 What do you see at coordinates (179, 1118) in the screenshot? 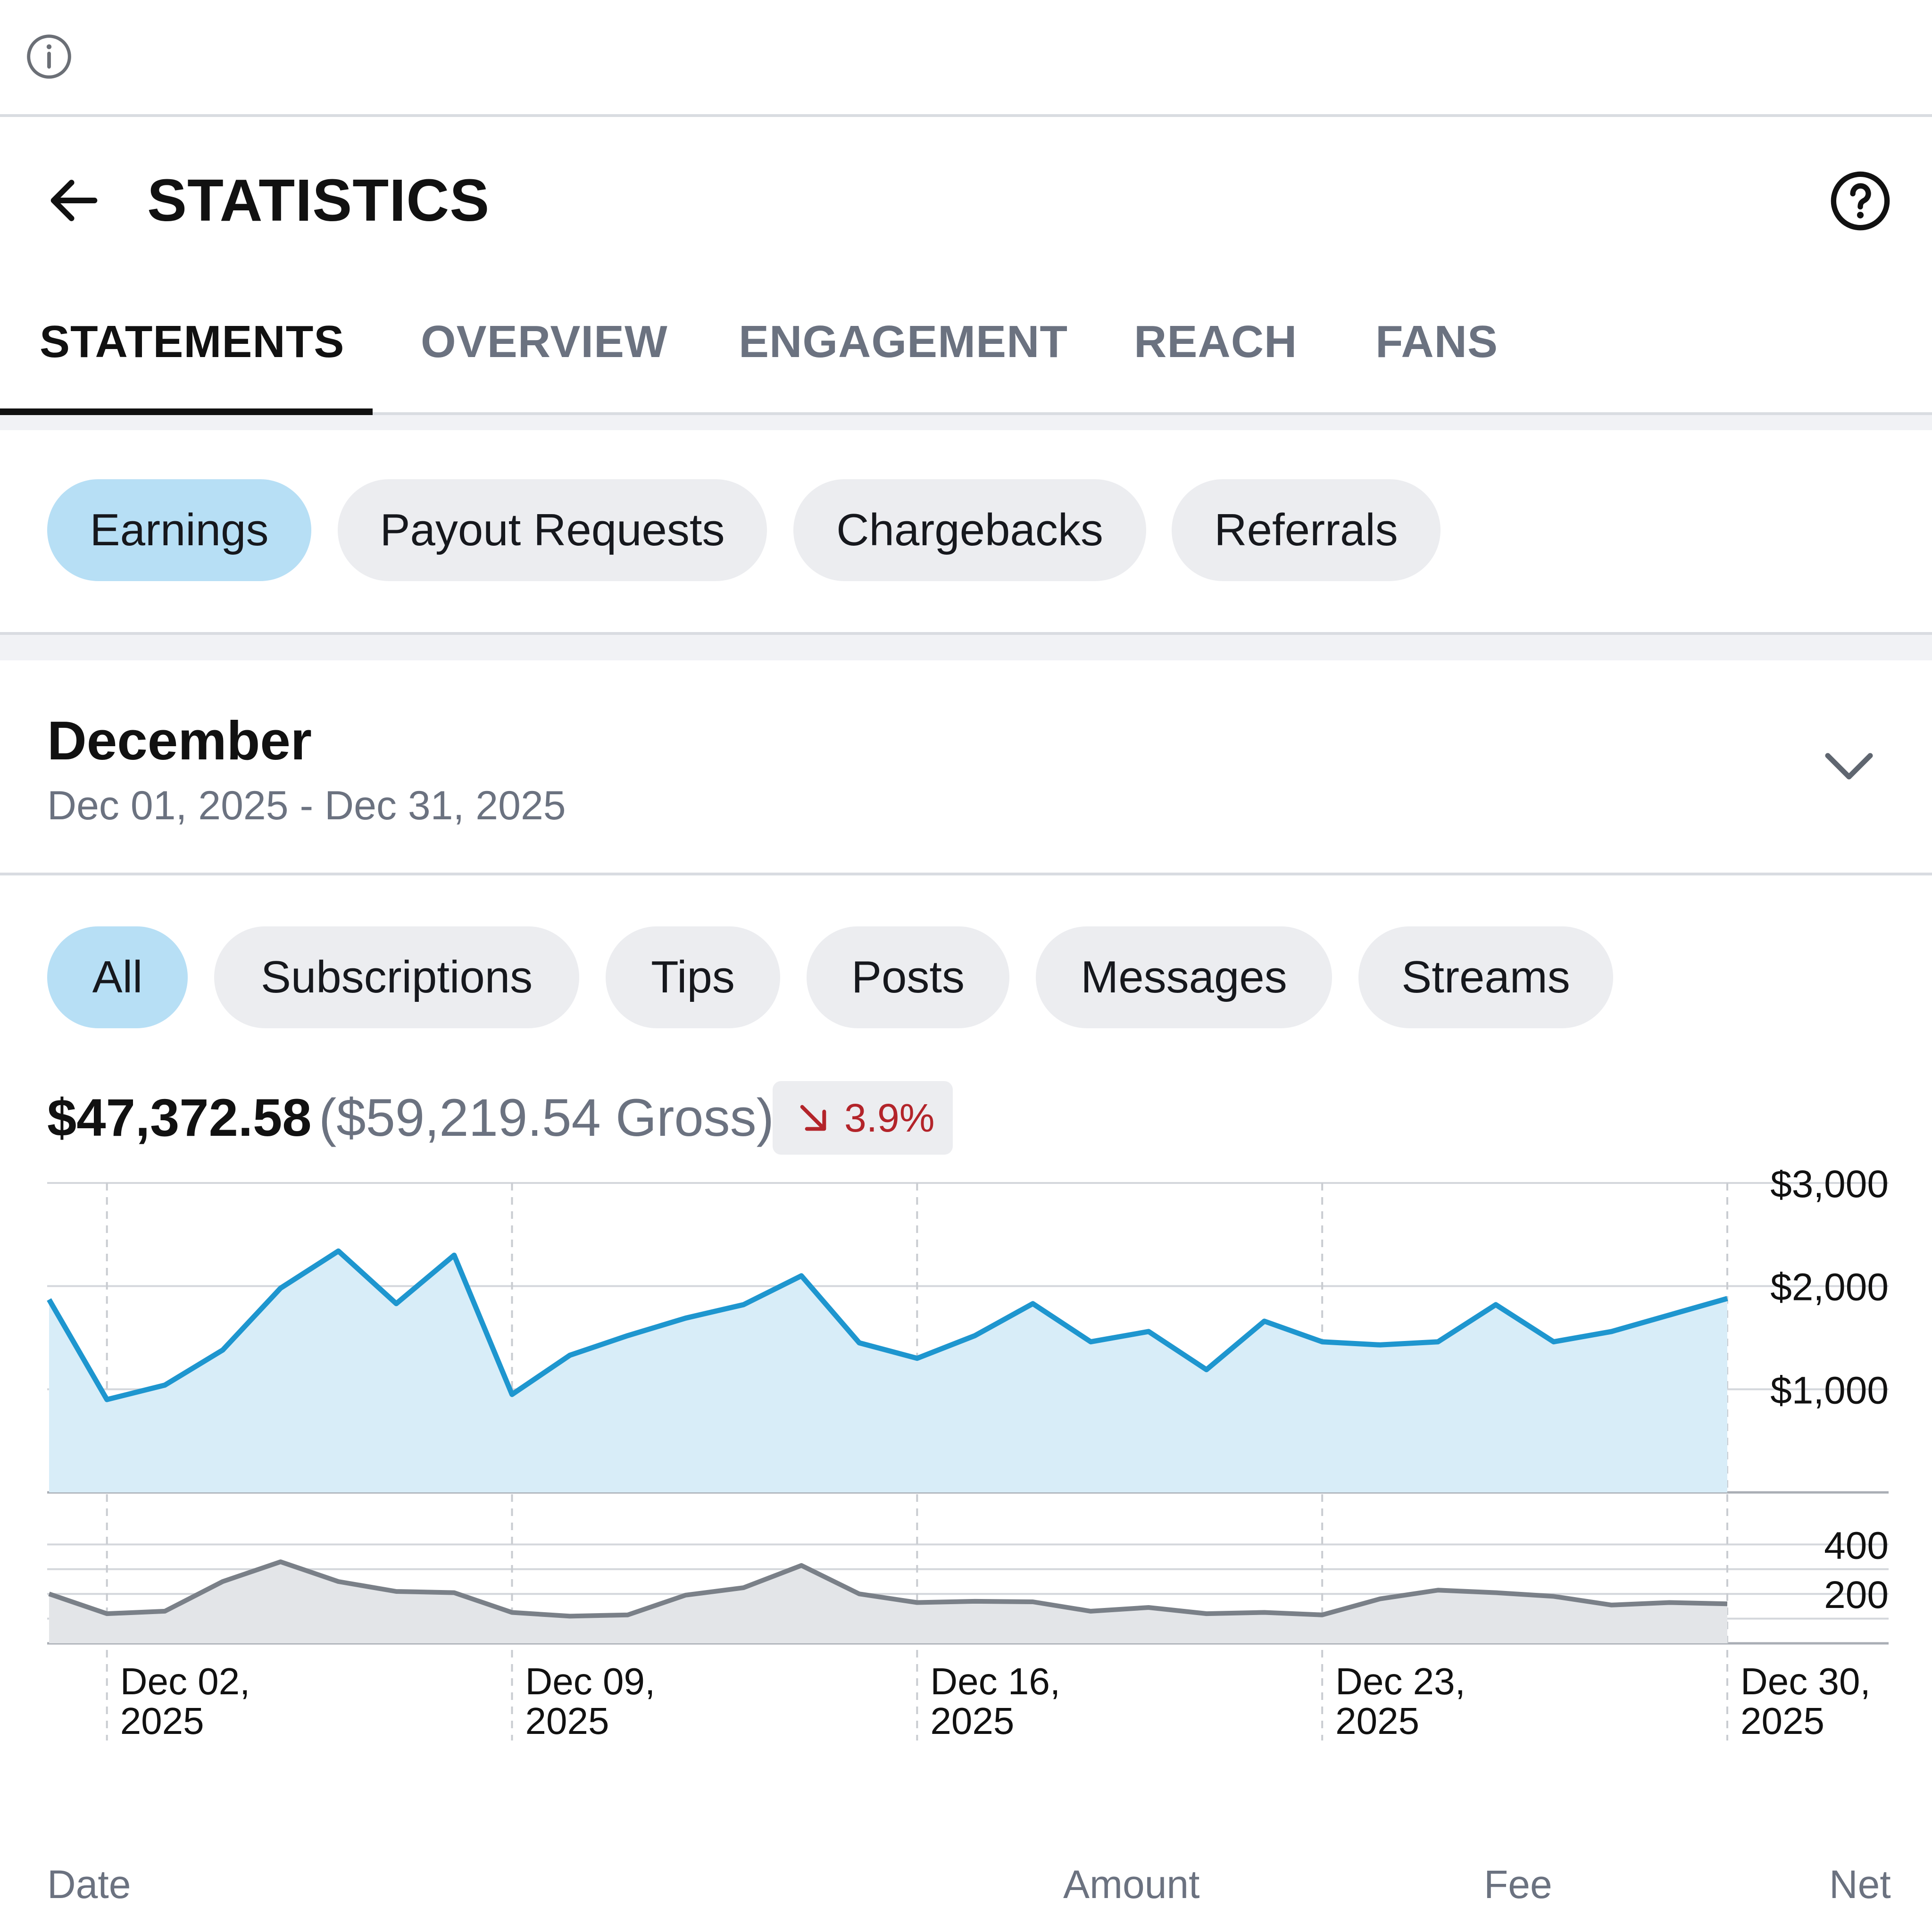
I see `net-earnings: $47,372.58` at bounding box center [179, 1118].